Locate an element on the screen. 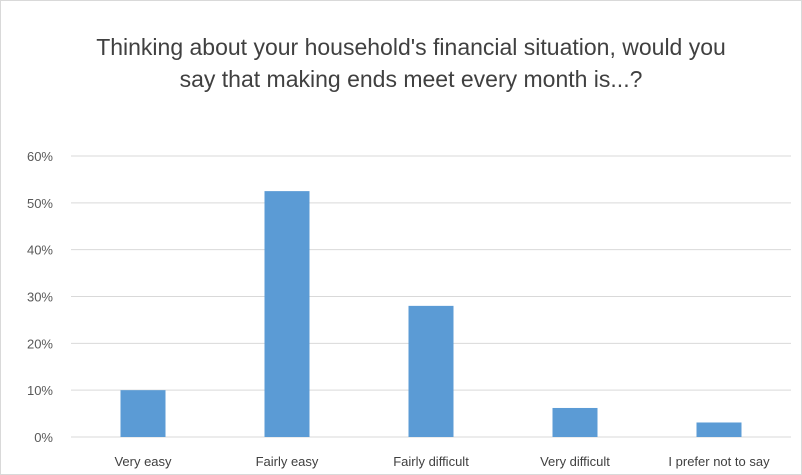  bar-fairly-difficult is located at coordinates (431, 371).